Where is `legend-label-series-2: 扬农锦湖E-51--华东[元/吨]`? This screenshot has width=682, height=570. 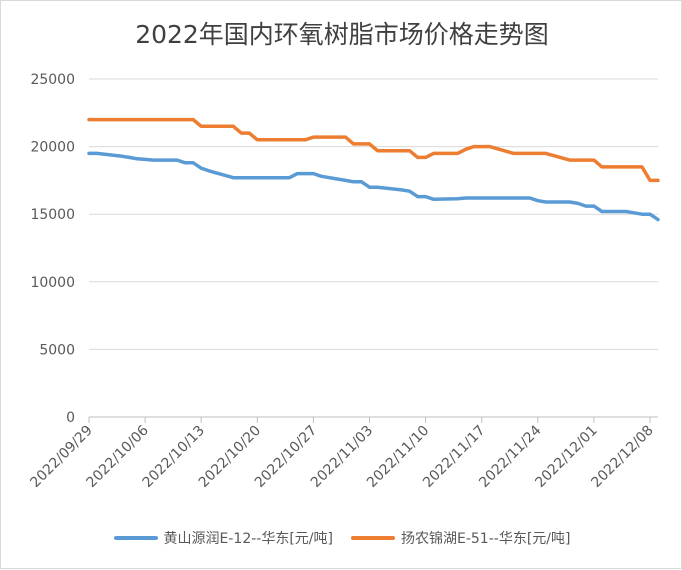
legend-label-series-2: 扬农锦湖E-51--华东[元/吨] is located at coordinates (486, 539).